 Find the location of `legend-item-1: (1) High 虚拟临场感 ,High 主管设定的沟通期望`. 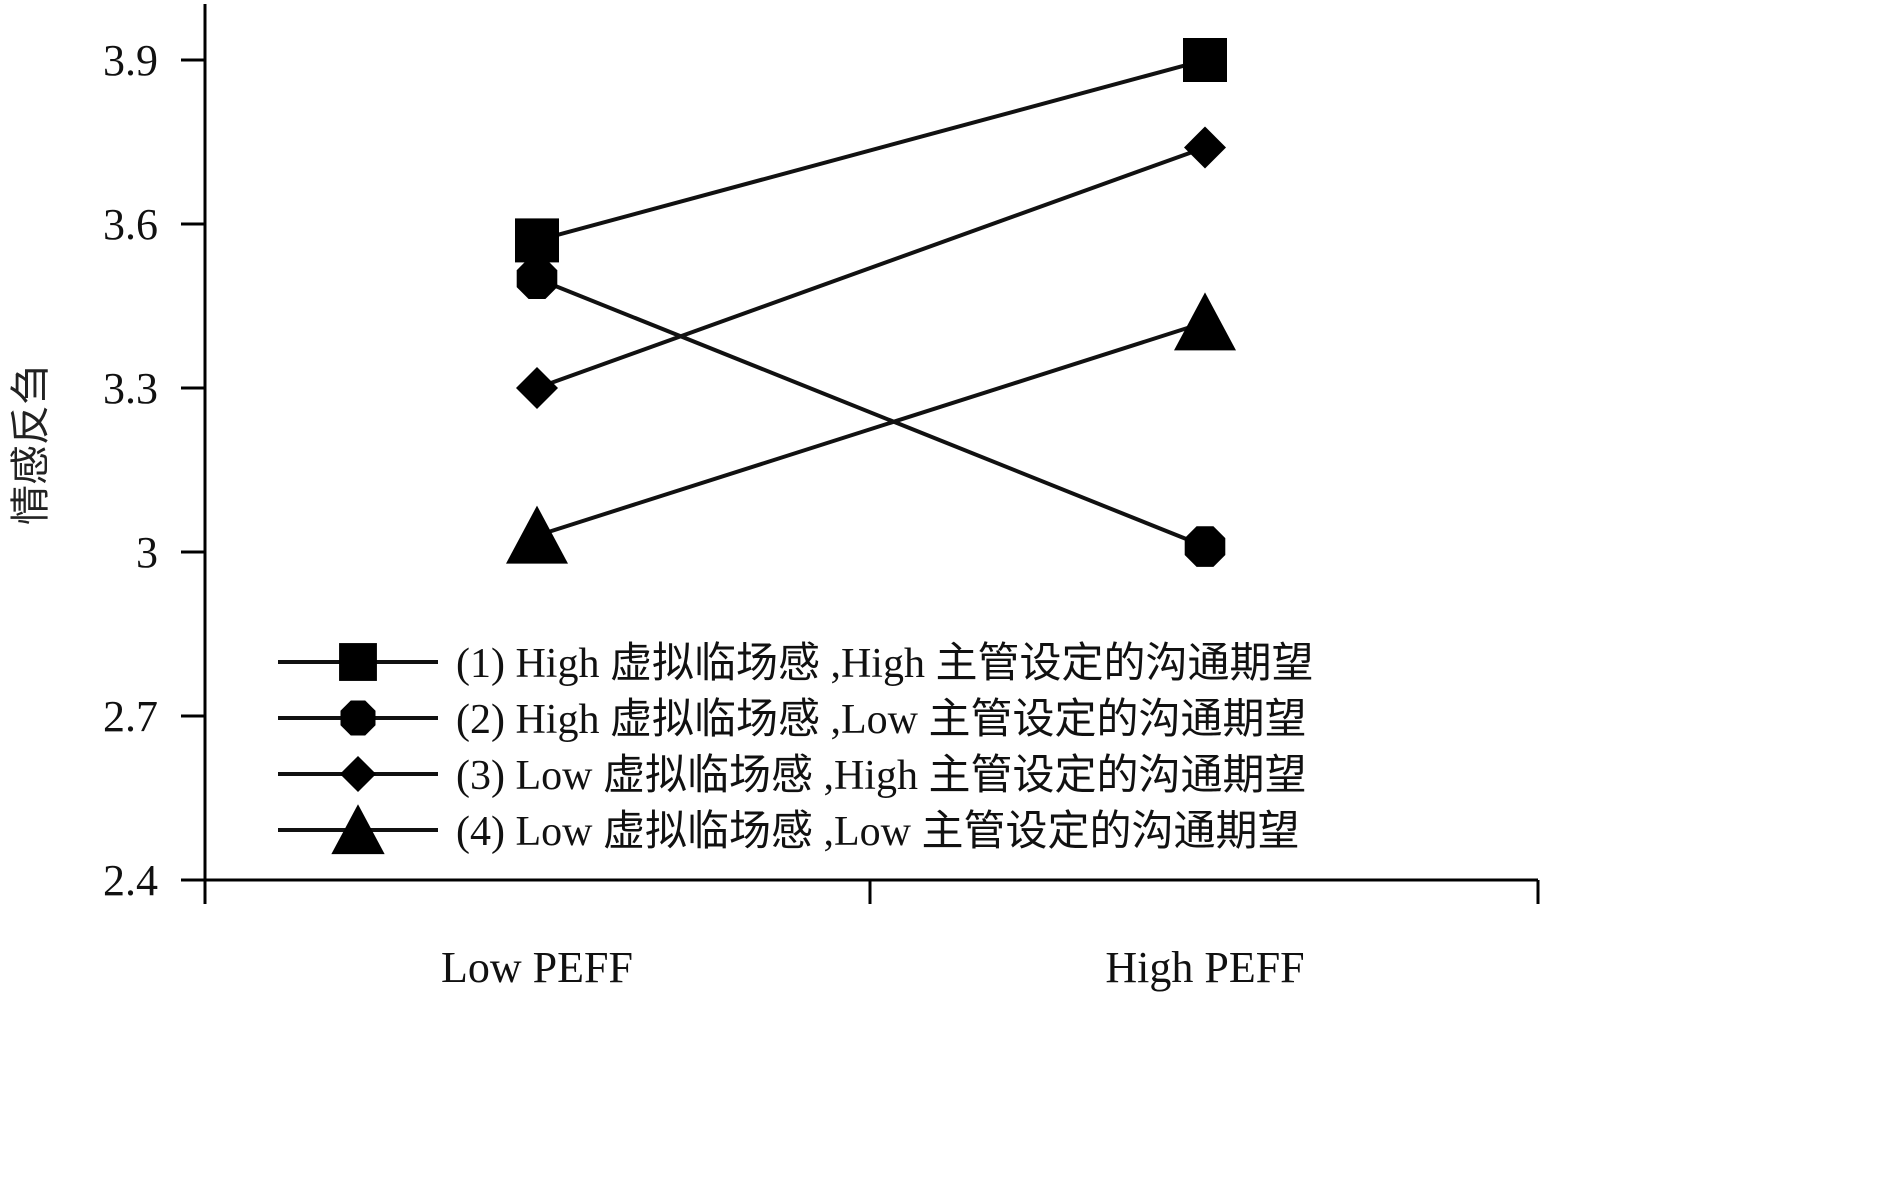

legend-item-1: (1) High 虚拟临场感 ,High 主管设定的沟通期望 is located at coordinates (795, 663).